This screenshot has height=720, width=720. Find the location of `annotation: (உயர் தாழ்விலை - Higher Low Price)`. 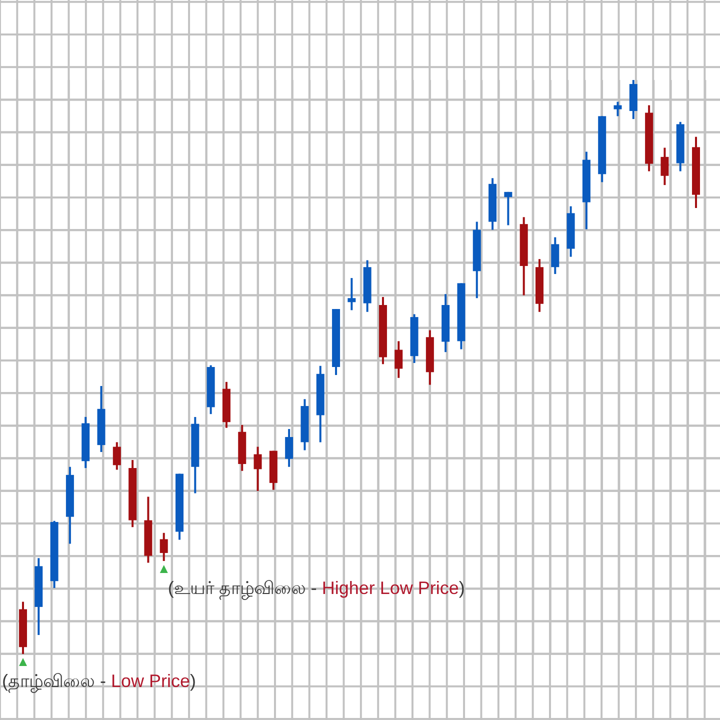

annotation: (உயர் தாழ்விலை - Higher Low Price) is located at coordinates (316, 589).